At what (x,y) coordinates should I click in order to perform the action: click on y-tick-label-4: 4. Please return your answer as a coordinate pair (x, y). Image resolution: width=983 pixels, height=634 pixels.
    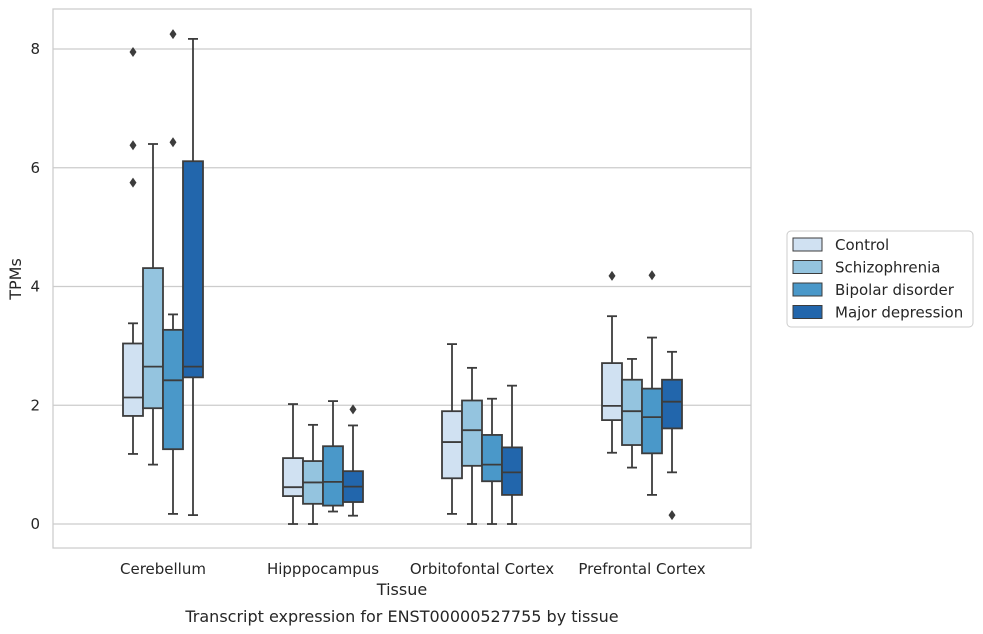
    Looking at the image, I should click on (35, 287).